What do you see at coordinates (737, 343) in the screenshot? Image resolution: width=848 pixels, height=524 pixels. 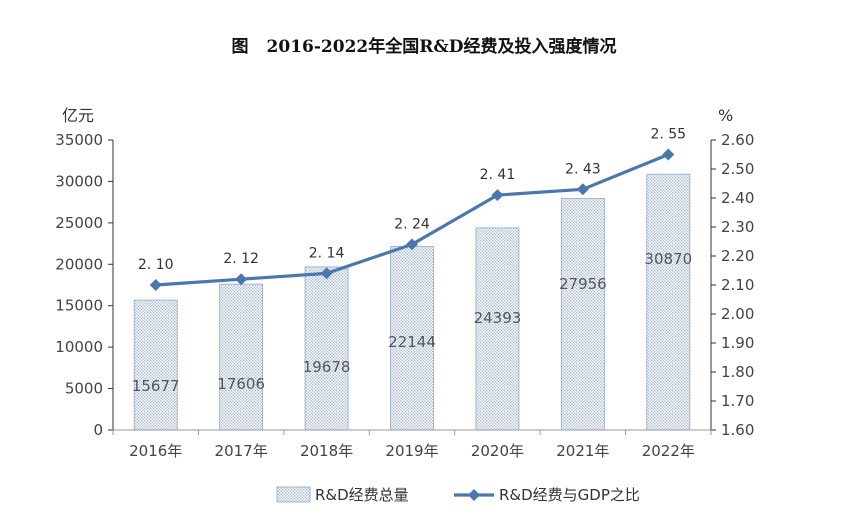 I see `right-tick-label: 1.90` at bounding box center [737, 343].